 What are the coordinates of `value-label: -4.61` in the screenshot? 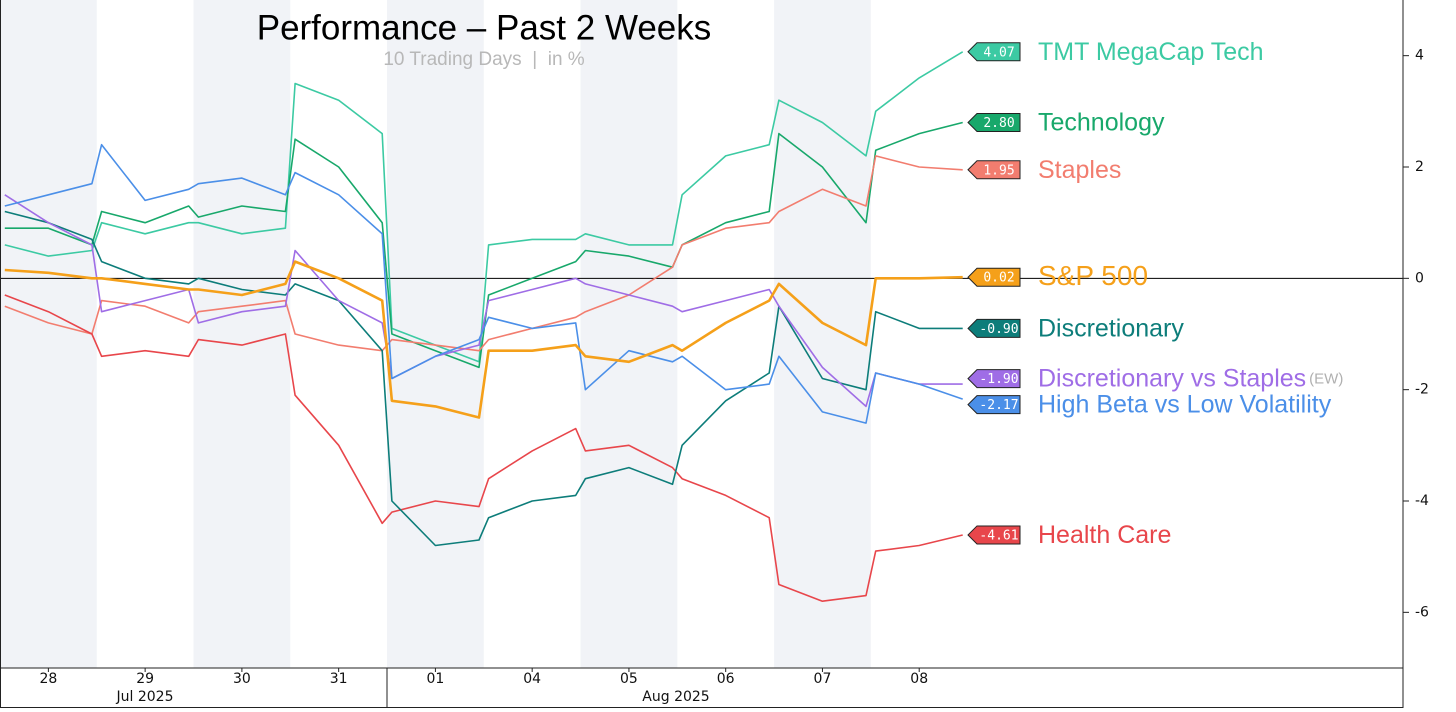 It's located at (998, 535).